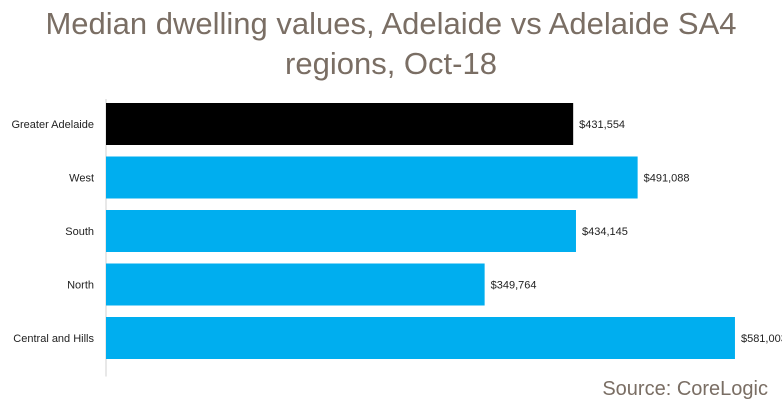  I want to click on category-label-central-and-hills: Central and Hills, so click(53, 339).